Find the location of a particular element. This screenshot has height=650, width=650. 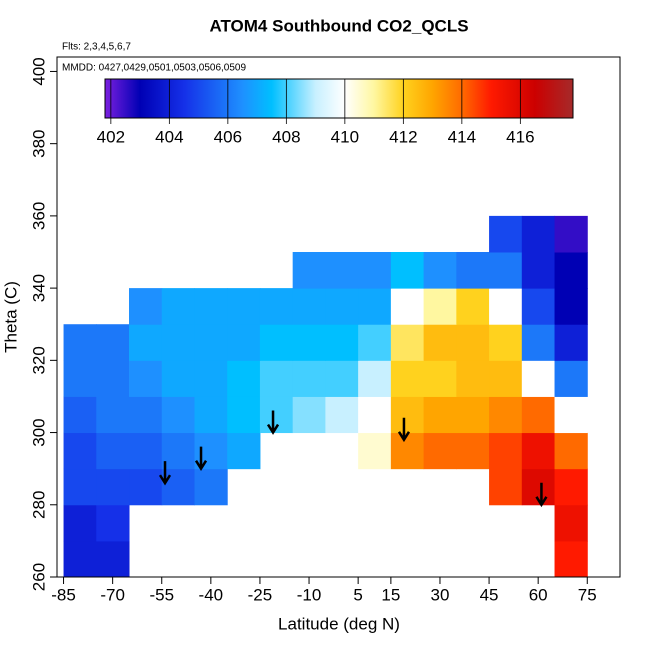

colorbar-tick-label: 414 is located at coordinates (462, 136).